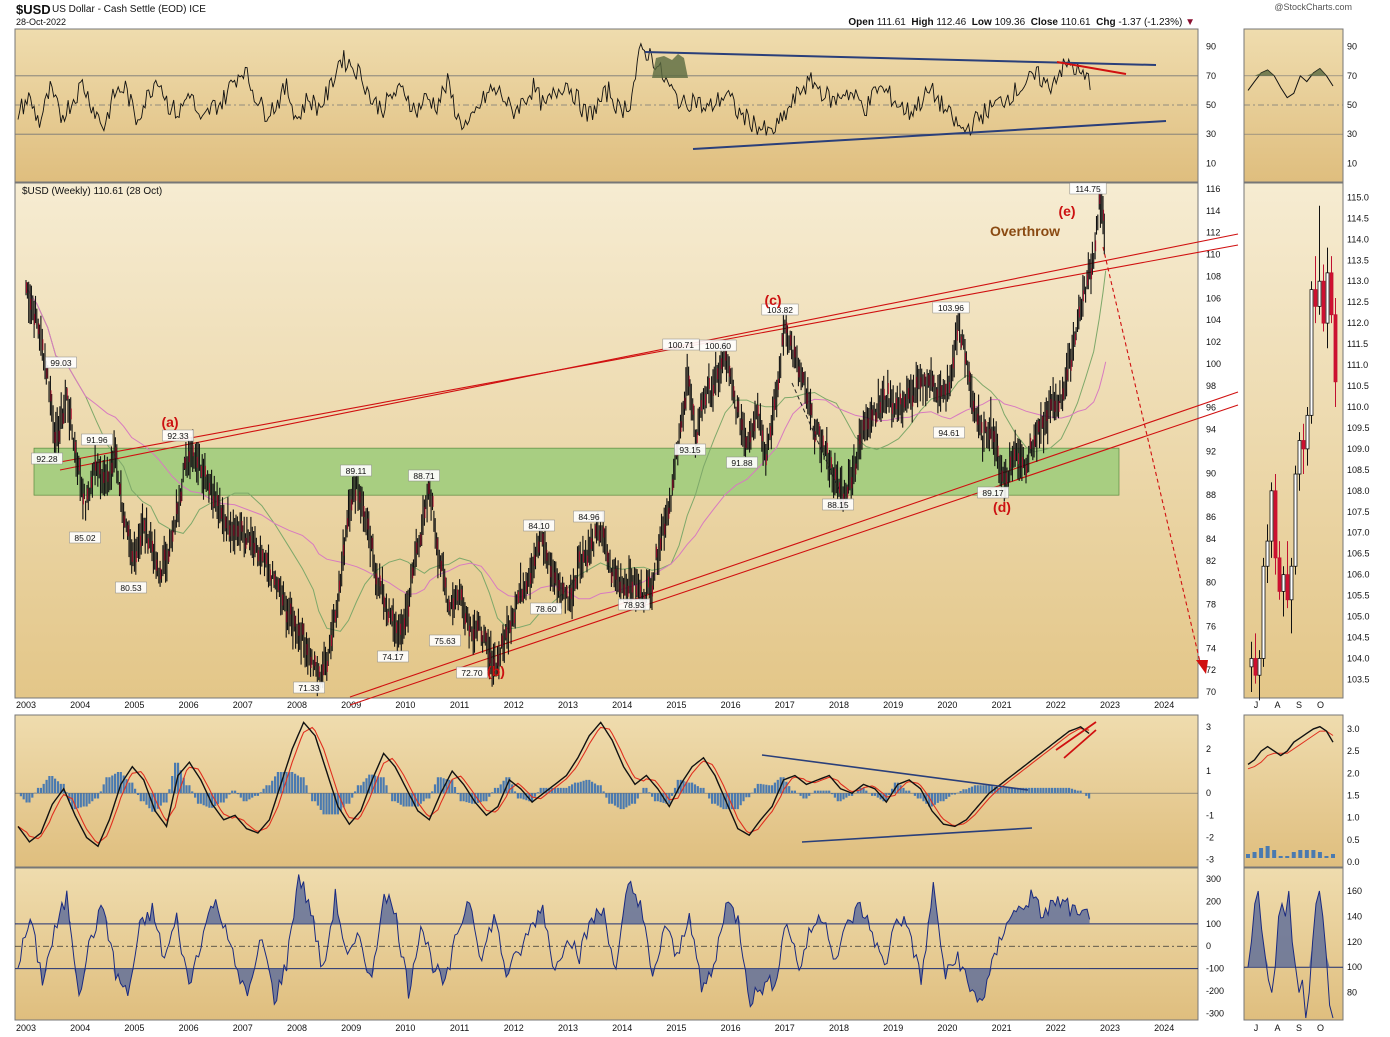 The height and width of the screenshot is (1037, 1390). What do you see at coordinates (189, 1028) in the screenshot?
I see `bottom-x-tick: 2006` at bounding box center [189, 1028].